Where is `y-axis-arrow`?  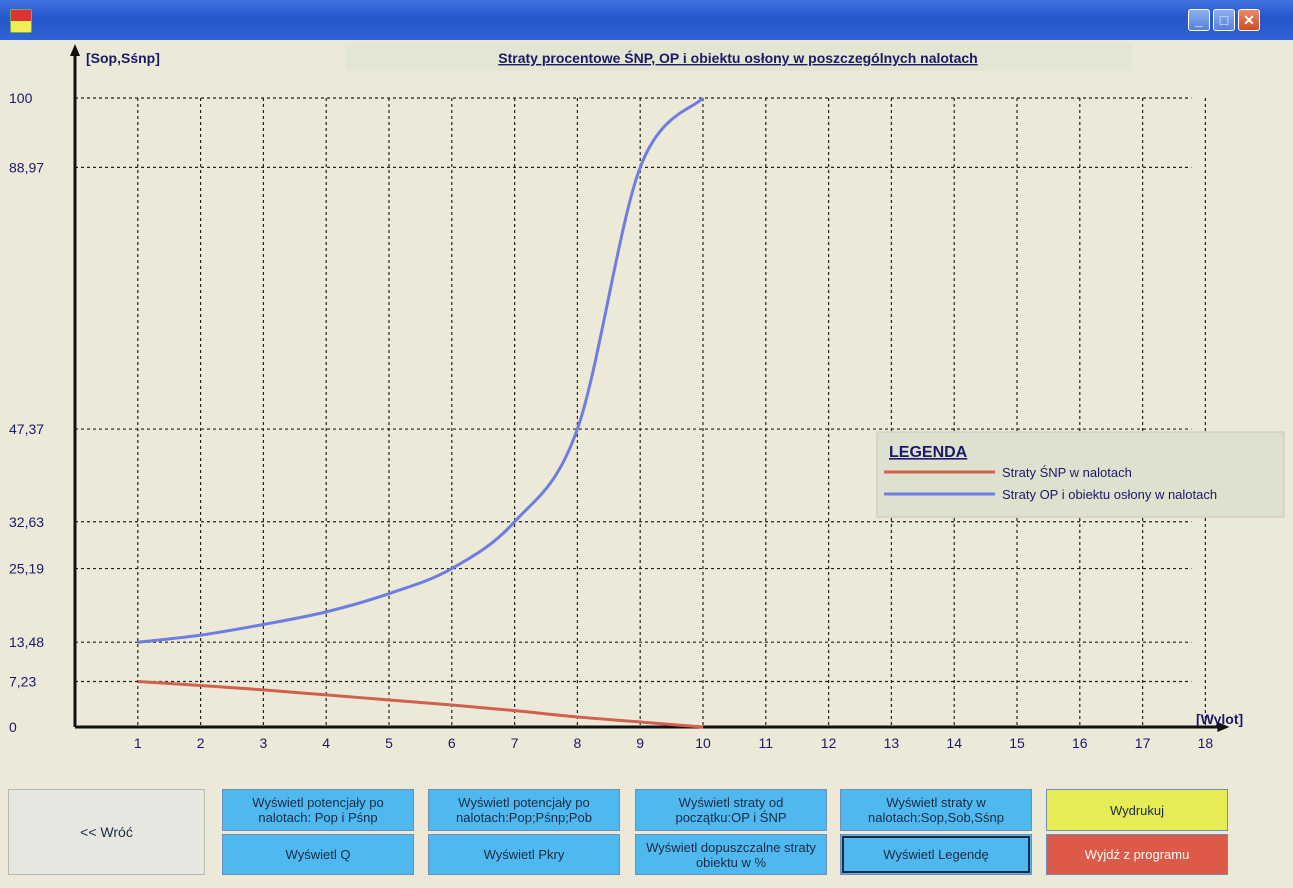 y-axis-arrow is located at coordinates (75, 50).